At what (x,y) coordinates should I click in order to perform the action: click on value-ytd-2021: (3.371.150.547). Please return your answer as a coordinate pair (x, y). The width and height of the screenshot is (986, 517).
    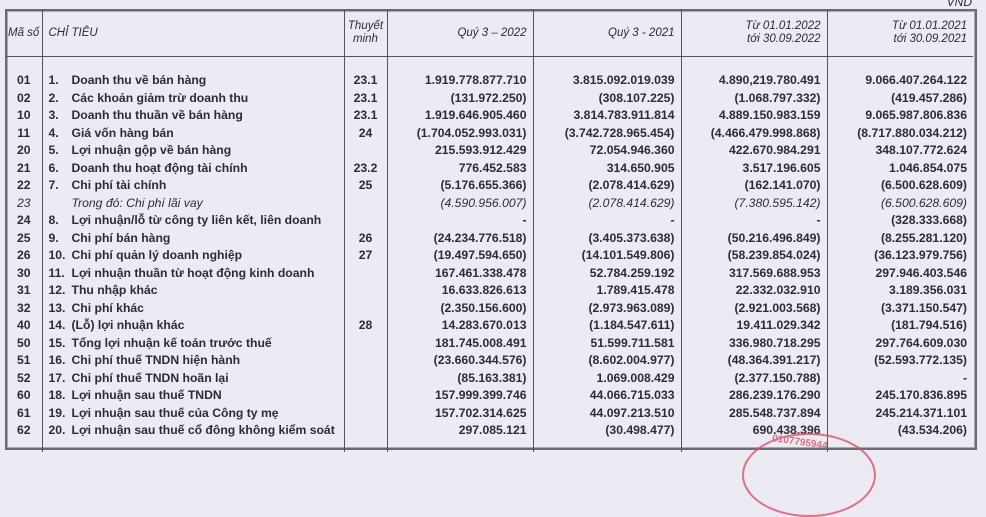
    Looking at the image, I should click on (899, 308).